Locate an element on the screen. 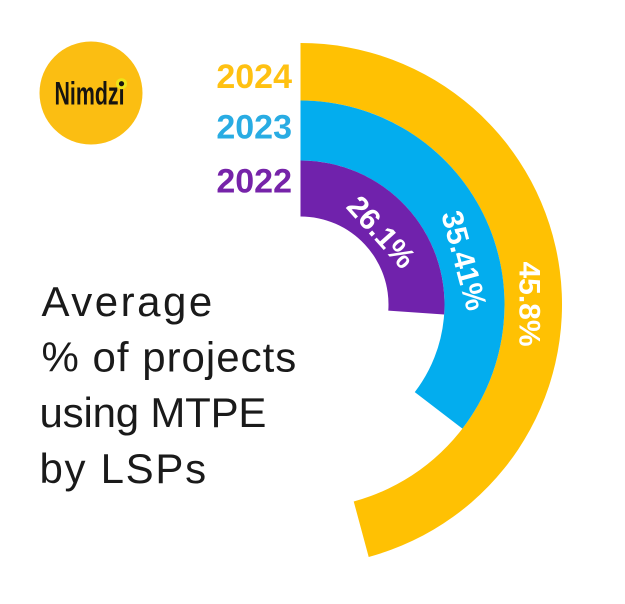 The image size is (625, 604). svg-text: using MTPE is located at coordinates (153, 412).